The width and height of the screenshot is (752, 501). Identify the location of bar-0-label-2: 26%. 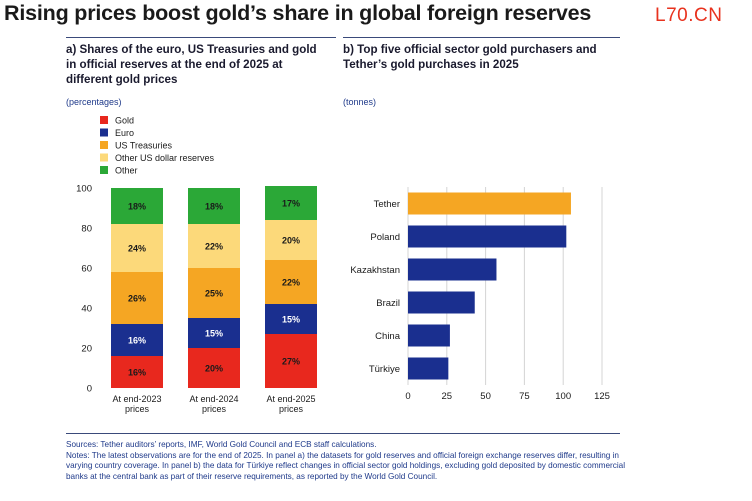
(137, 299).